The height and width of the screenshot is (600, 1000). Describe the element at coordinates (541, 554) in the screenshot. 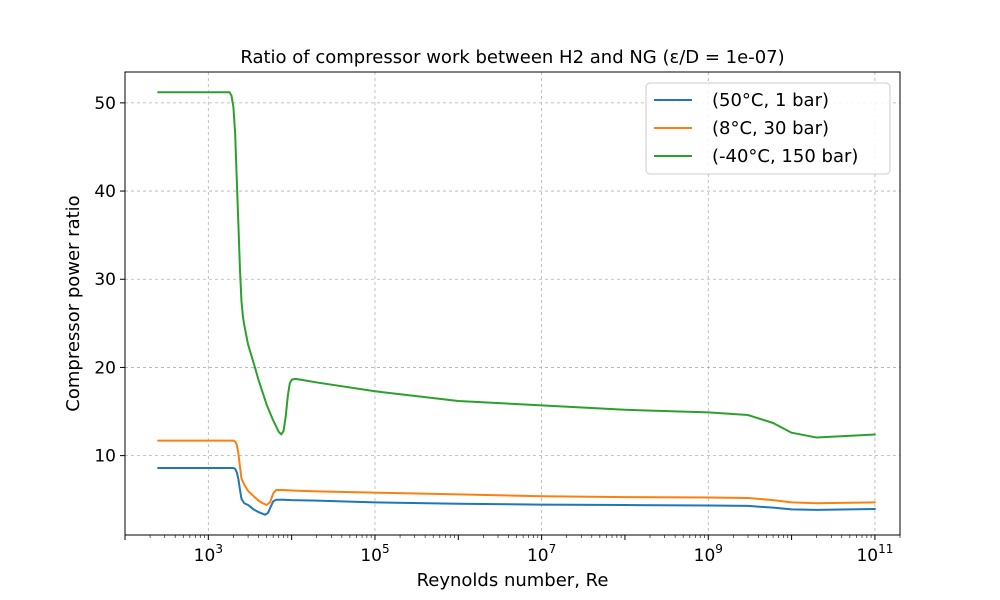

I see `x-tick-label: 10⁷` at that location.